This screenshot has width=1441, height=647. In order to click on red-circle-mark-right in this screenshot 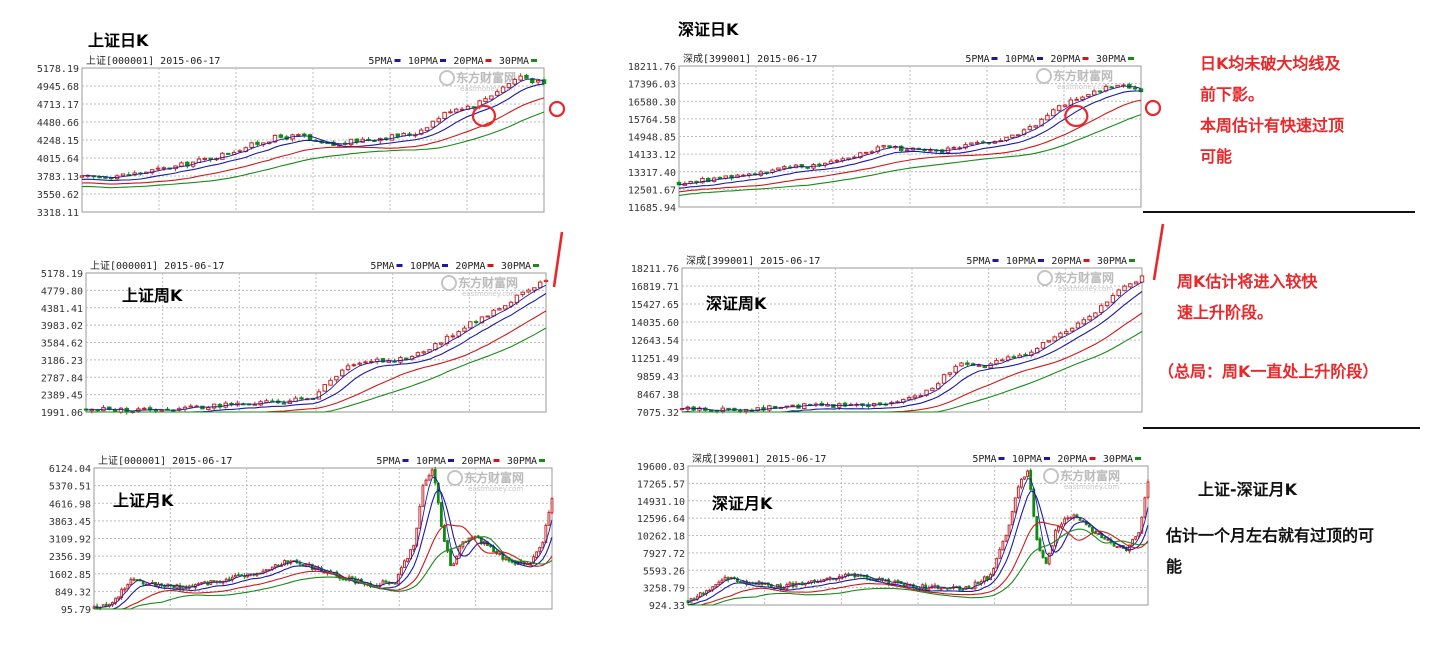, I will do `click(1153, 108)`.